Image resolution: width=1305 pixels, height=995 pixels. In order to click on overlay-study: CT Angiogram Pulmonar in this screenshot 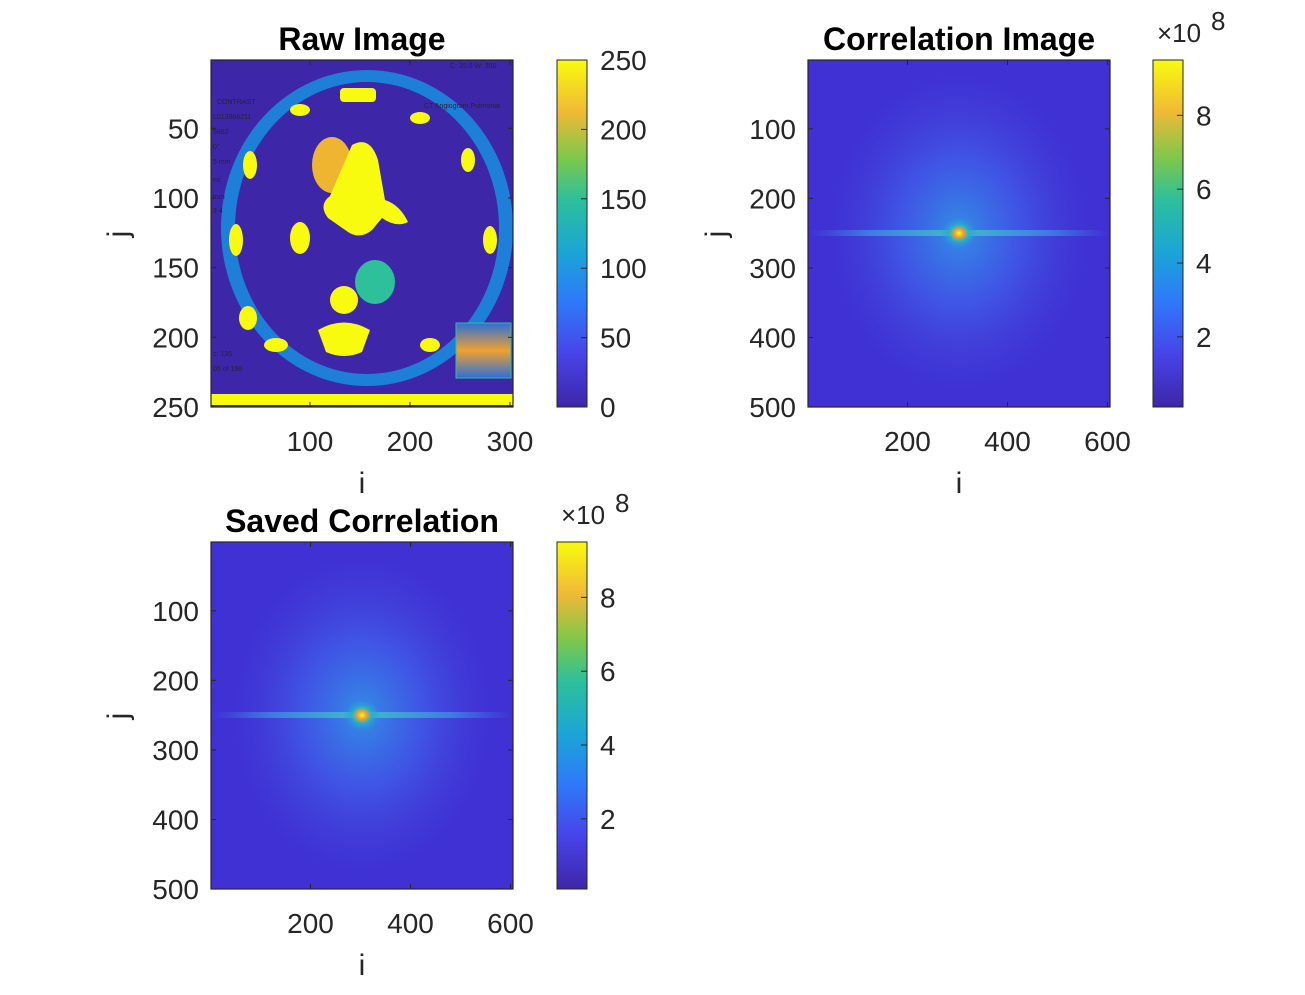, I will do `click(462, 106)`.